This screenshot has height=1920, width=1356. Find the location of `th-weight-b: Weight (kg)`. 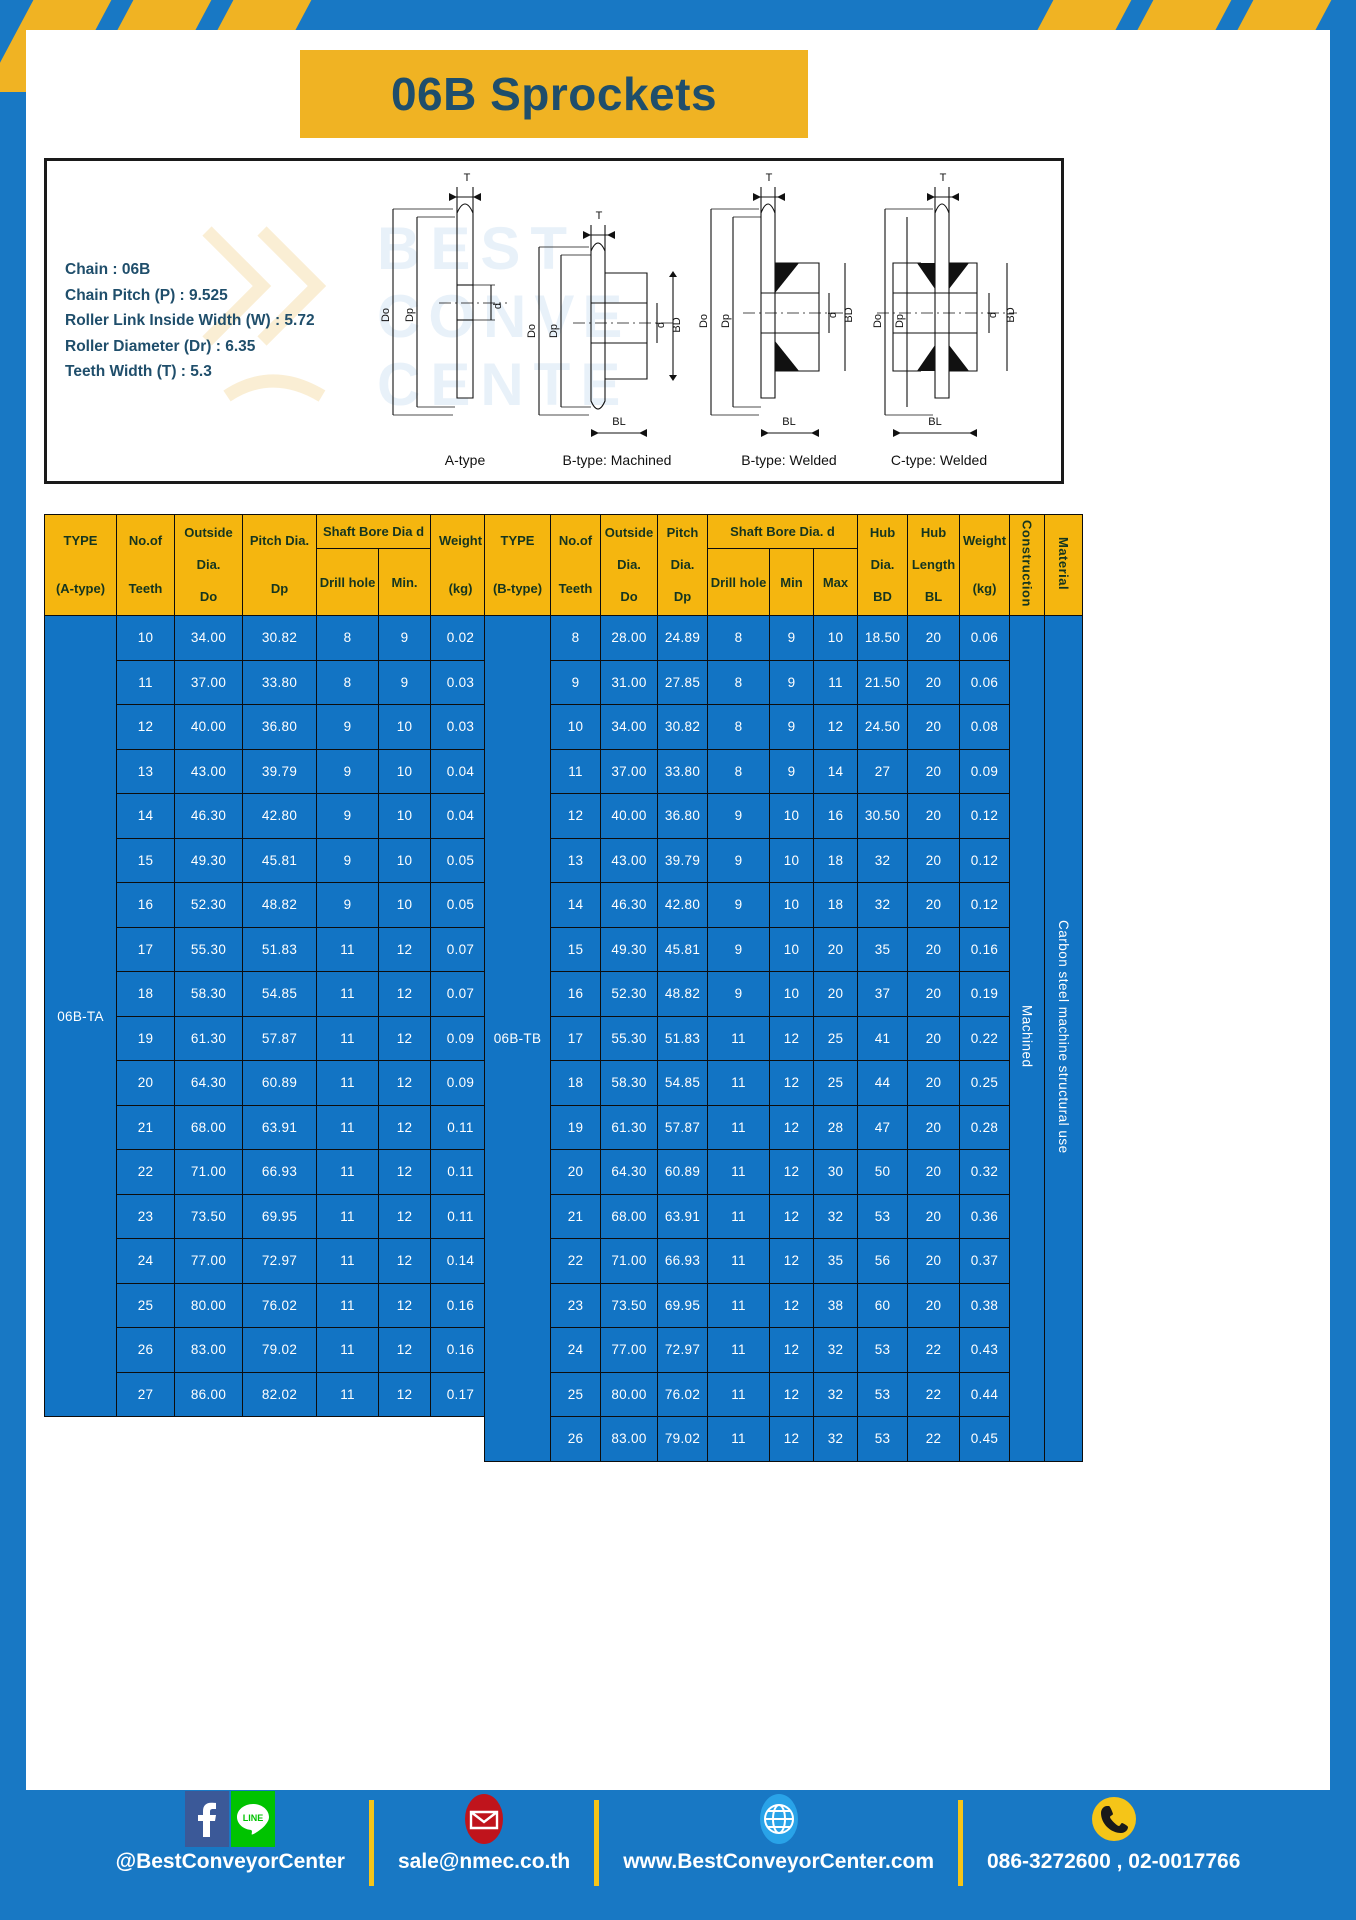

th-weight-b: Weight (kg) is located at coordinates (984, 565).